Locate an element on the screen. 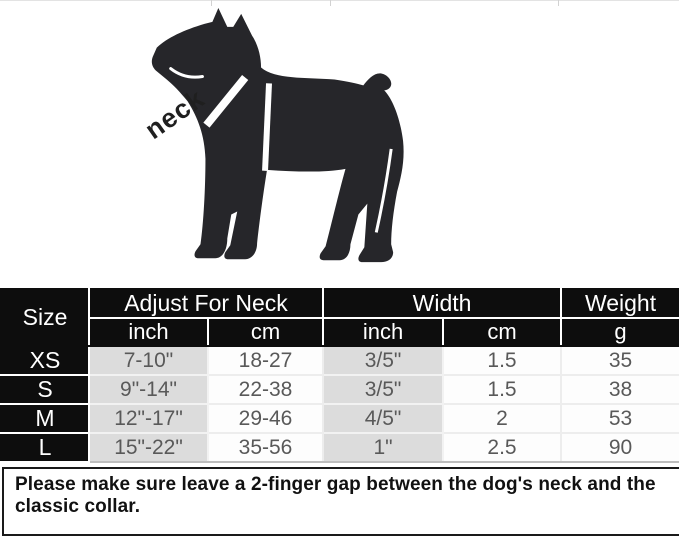  header-weight: Weight is located at coordinates (619, 303).